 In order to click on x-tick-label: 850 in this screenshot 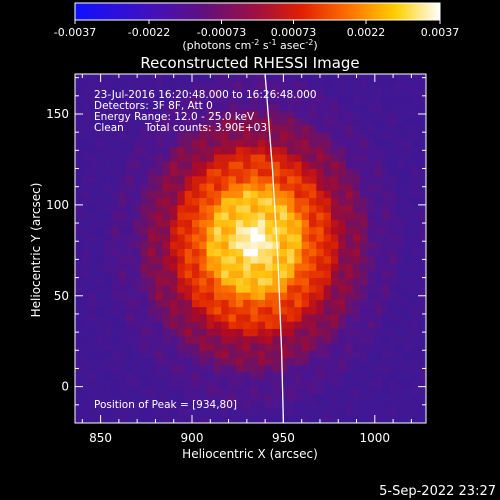, I will do `click(100, 438)`.